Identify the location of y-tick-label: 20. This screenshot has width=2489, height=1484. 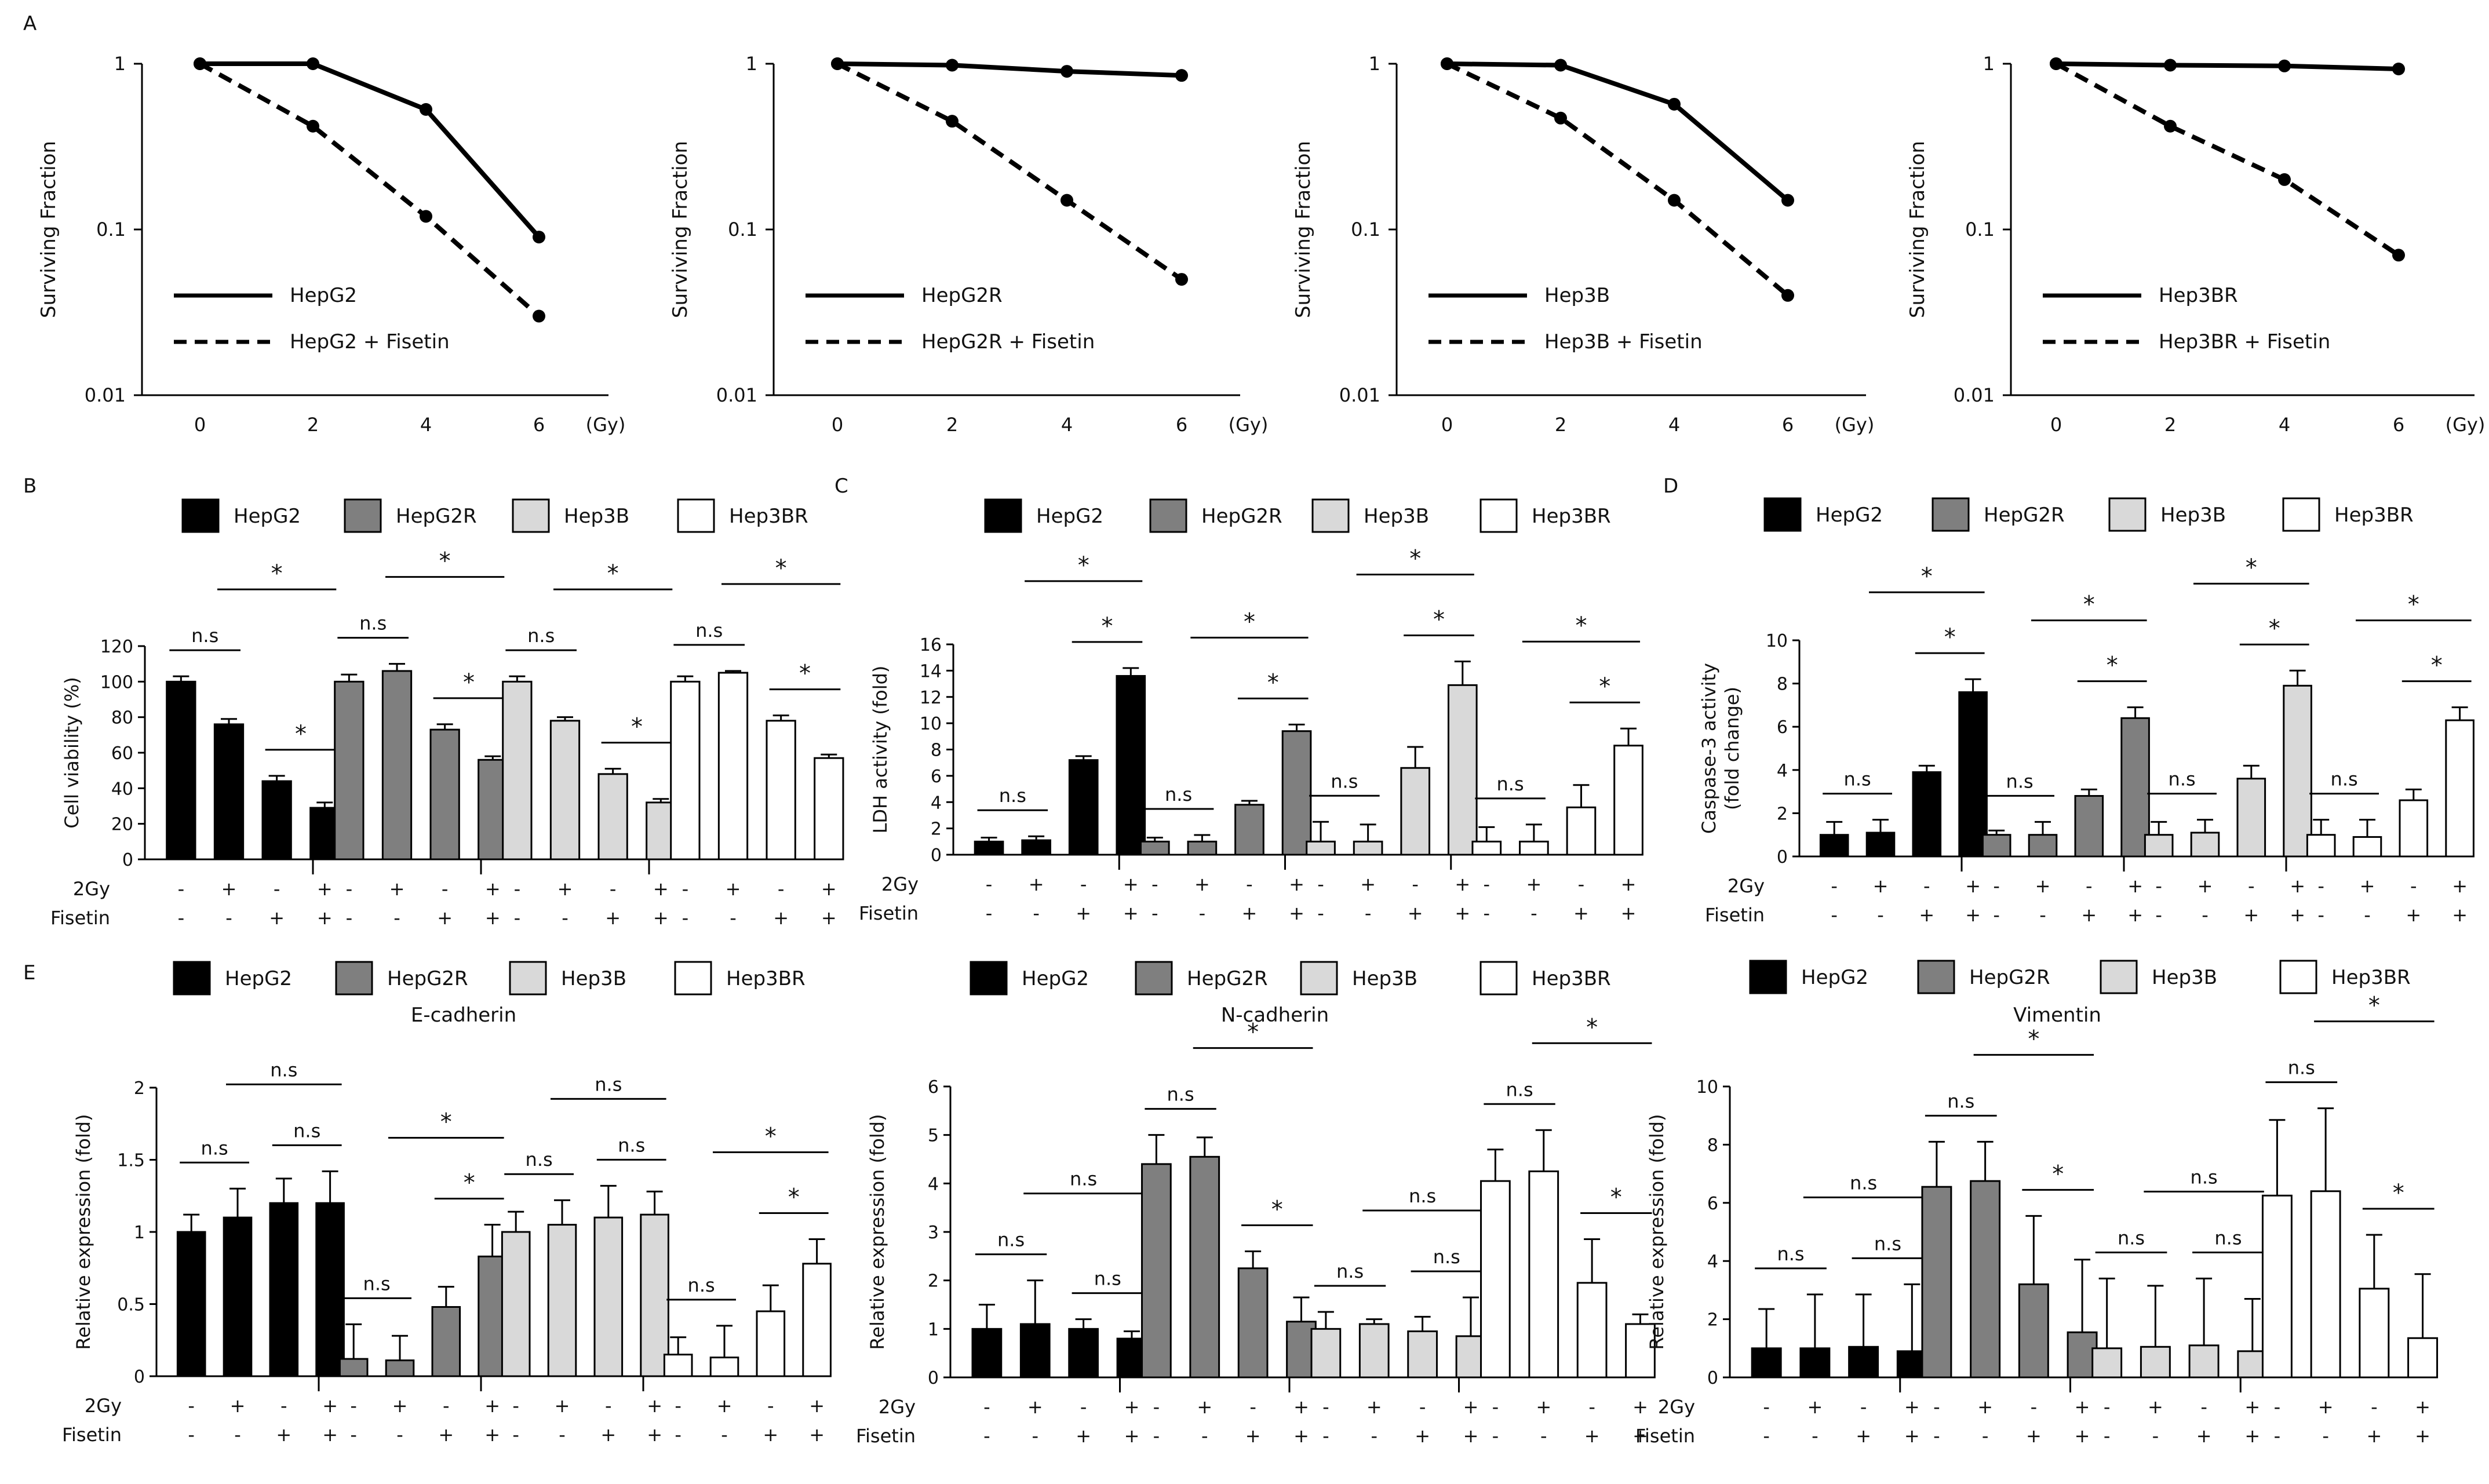
(122, 825).